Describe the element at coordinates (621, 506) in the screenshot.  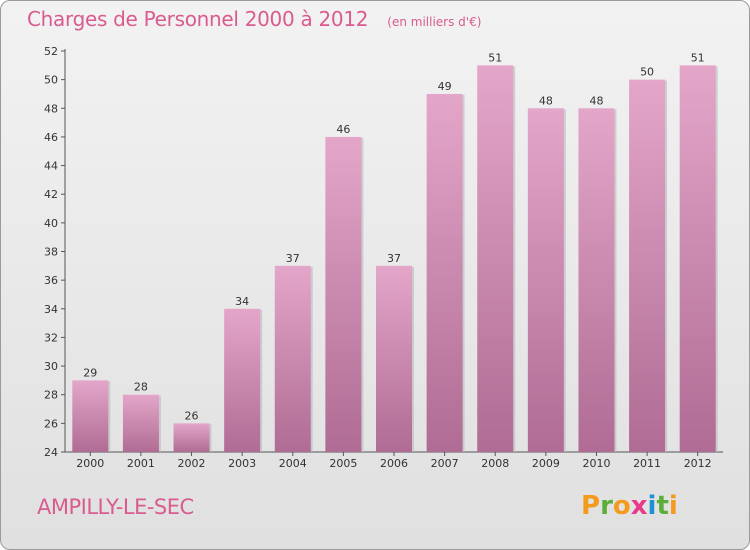
I see `logo-letter: o` at that location.